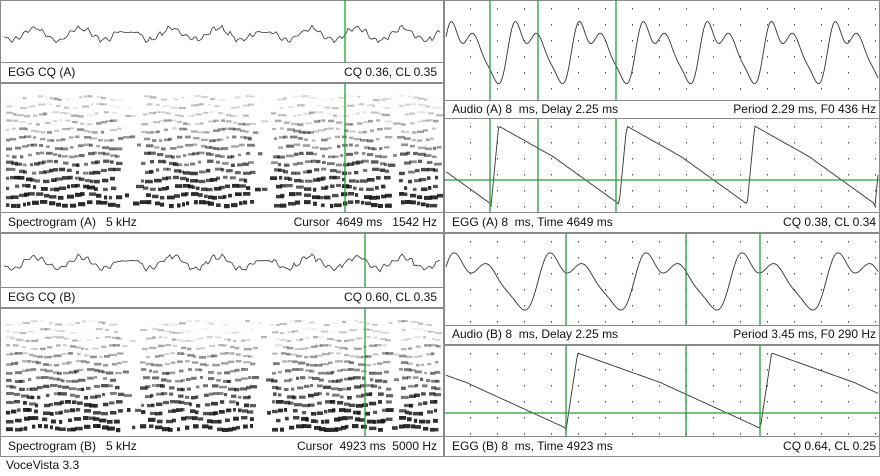  I want to click on waveform, so click(222, 263).